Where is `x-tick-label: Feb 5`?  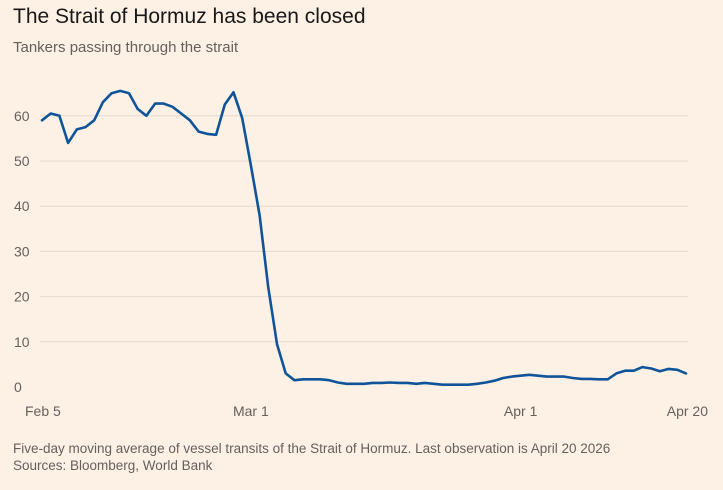
x-tick-label: Feb 5 is located at coordinates (43, 411).